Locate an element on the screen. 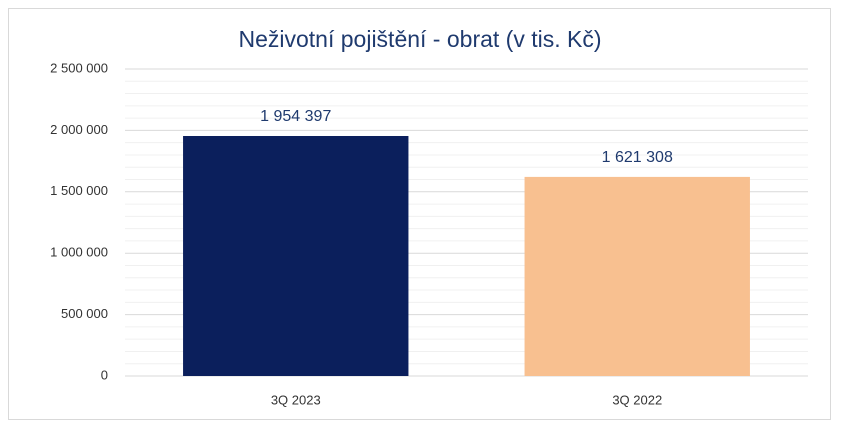  data-label: 1 954 397 is located at coordinates (295, 116).